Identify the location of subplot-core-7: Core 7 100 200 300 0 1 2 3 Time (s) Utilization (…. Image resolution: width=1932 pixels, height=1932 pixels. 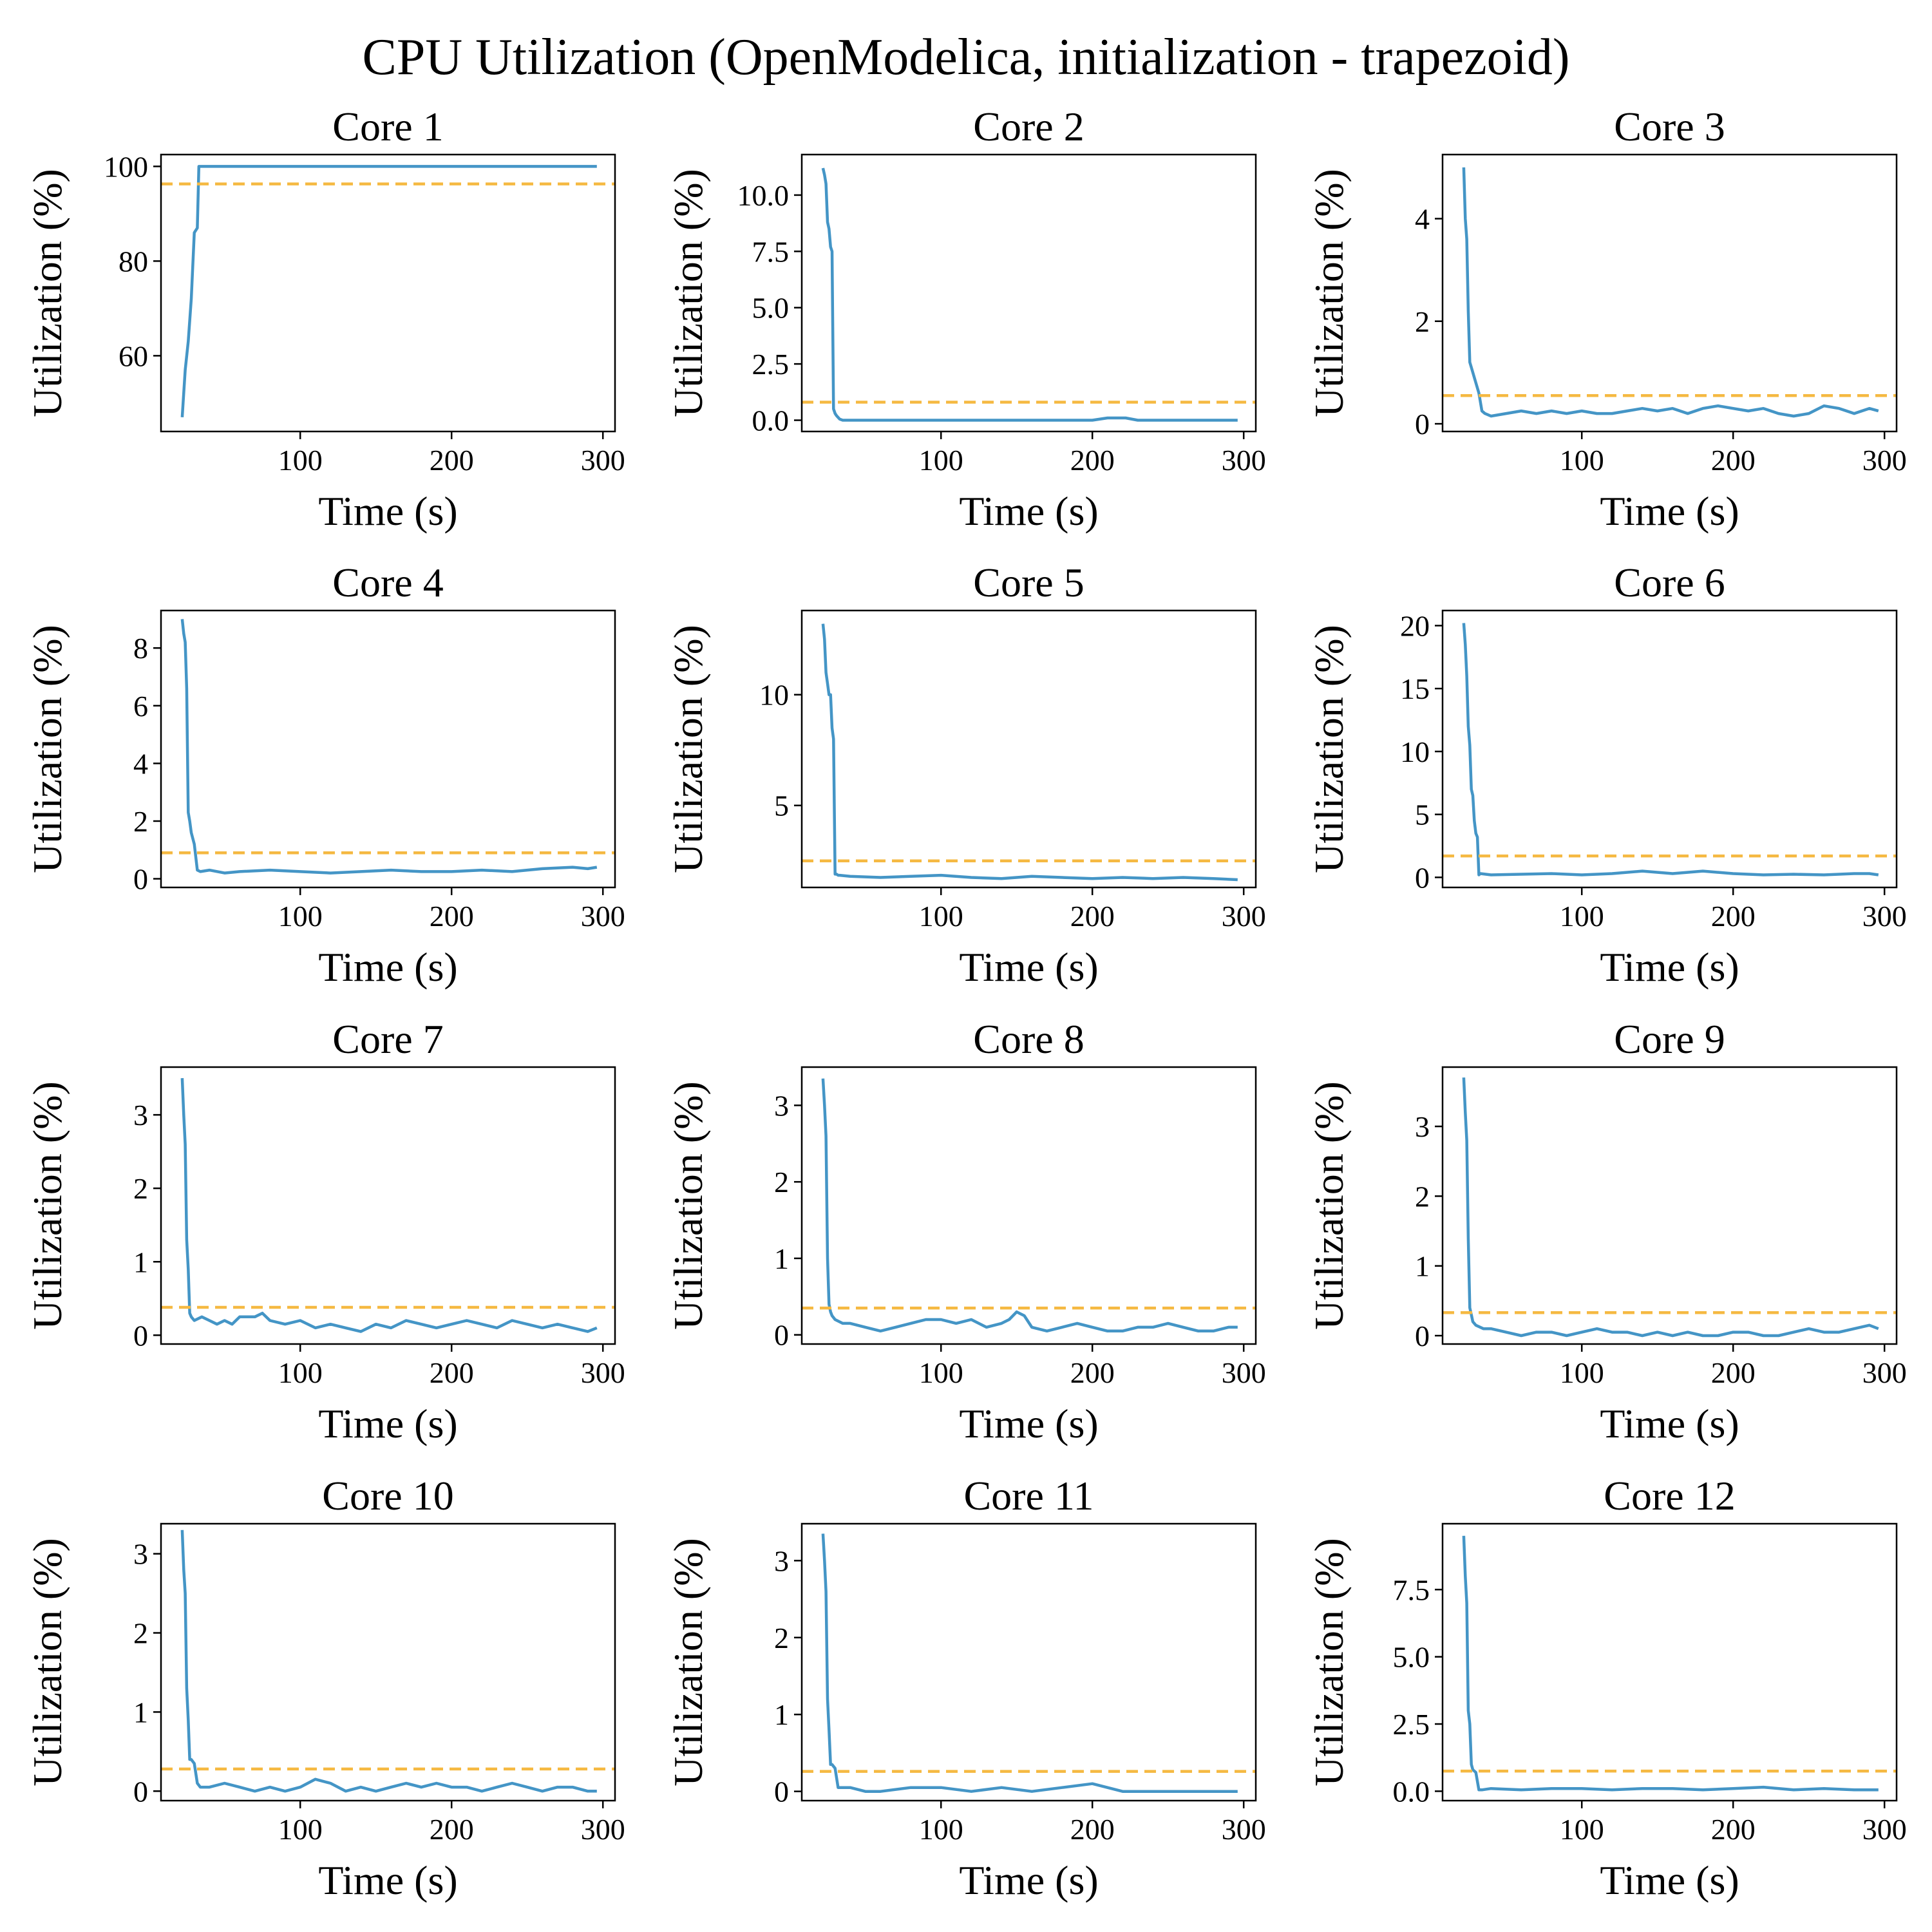
(325, 1231).